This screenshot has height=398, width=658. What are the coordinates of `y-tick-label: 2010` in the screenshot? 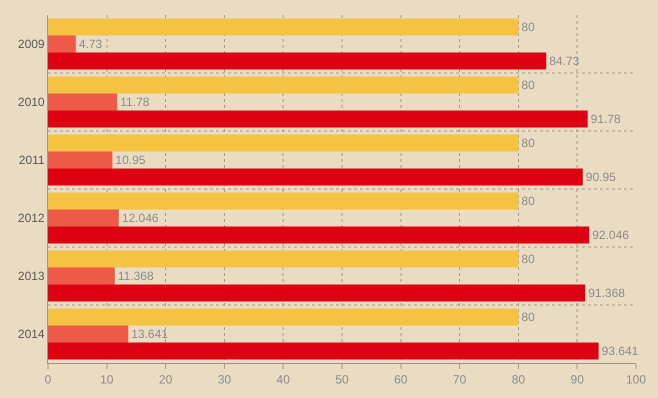 It's located at (31, 102).